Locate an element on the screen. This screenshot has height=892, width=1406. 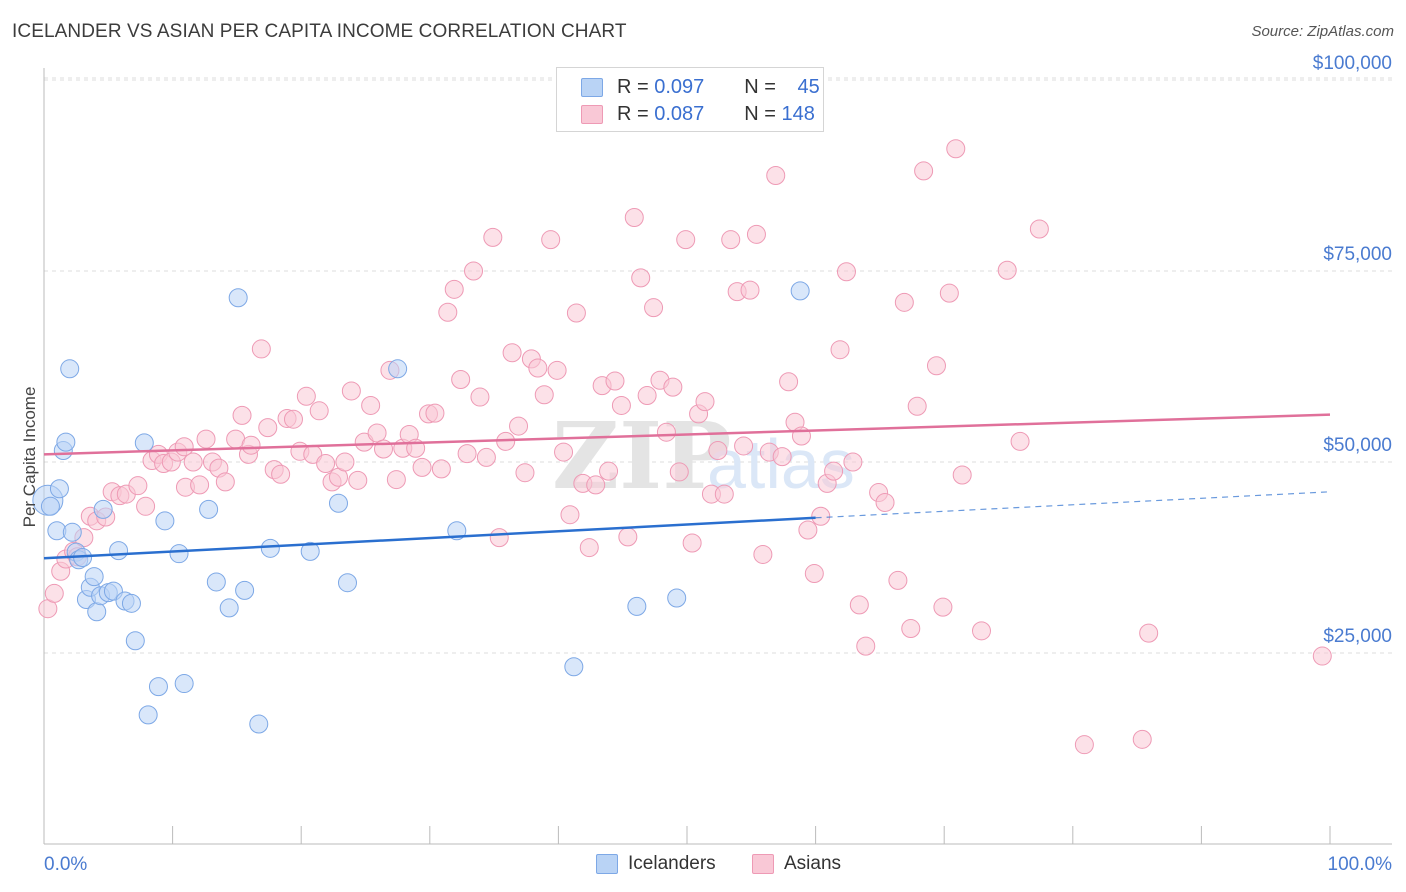
bottom-legend-icelanders: Icelanders is located at coordinates (656, 864).